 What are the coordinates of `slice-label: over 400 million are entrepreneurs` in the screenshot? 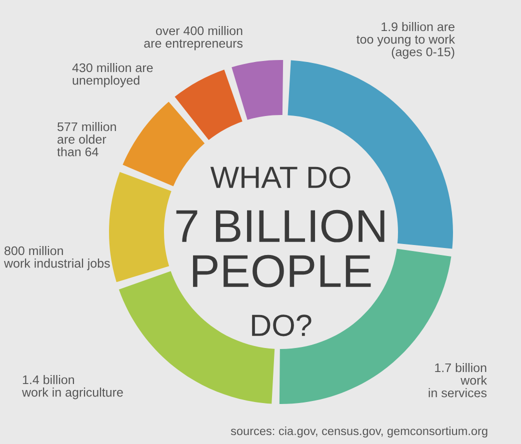 It's located at (193, 38).